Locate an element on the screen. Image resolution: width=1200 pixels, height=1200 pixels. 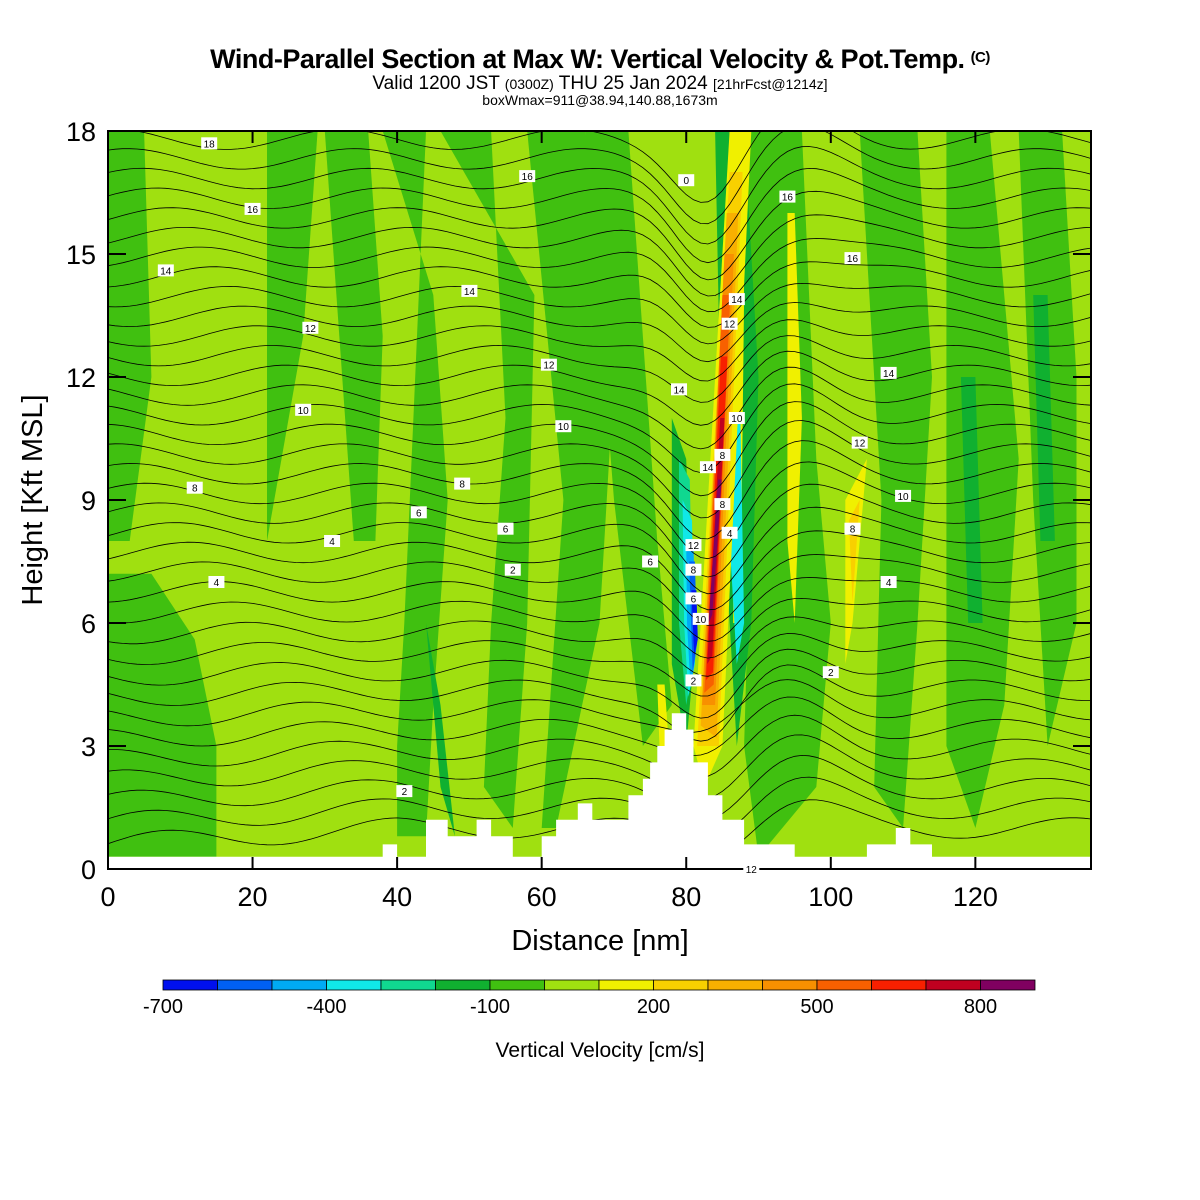
x-tick-label-20: 20 is located at coordinates (253, 897).